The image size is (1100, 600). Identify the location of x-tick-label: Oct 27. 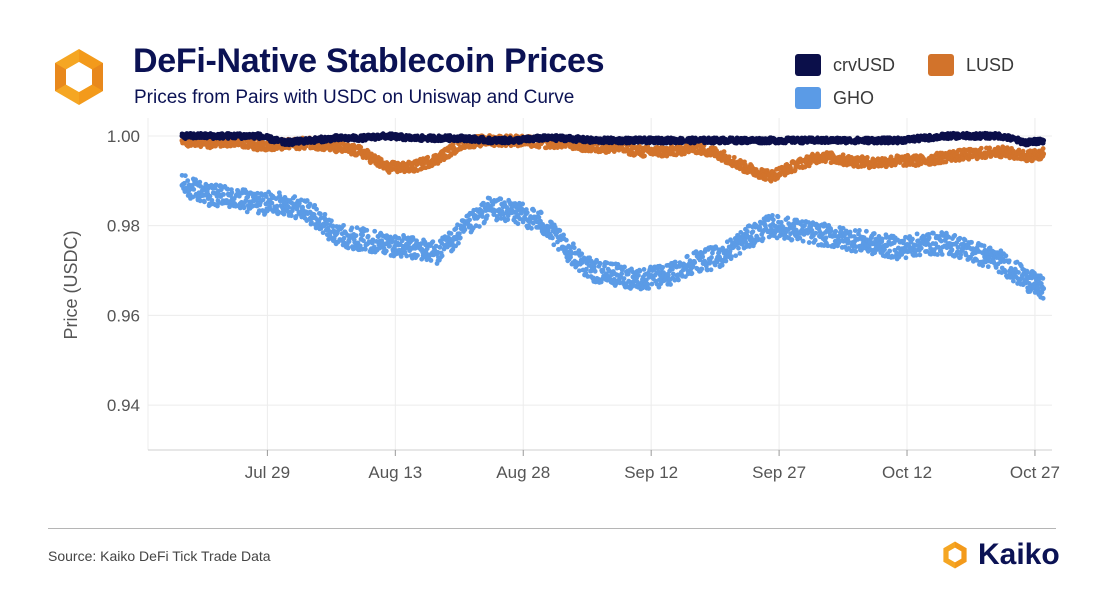
(1035, 472).